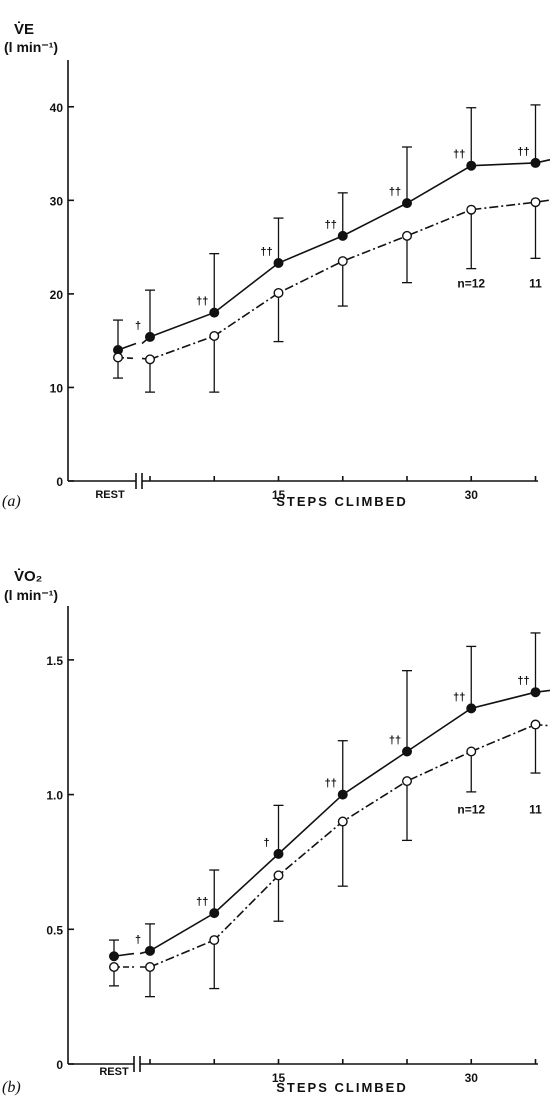 This screenshot has width=550, height=1099. I want to click on panel-a-label: (a), so click(11, 501).